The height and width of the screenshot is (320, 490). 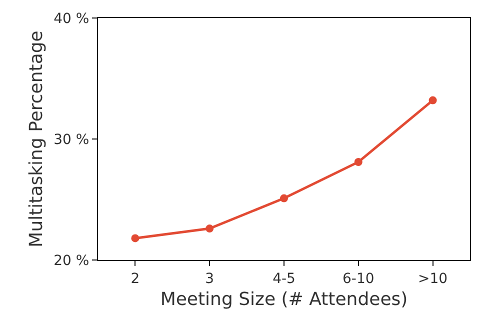 What do you see at coordinates (284, 299) in the screenshot?
I see `x-axis-title: Meeting Size (# Attendees)` at bounding box center [284, 299].